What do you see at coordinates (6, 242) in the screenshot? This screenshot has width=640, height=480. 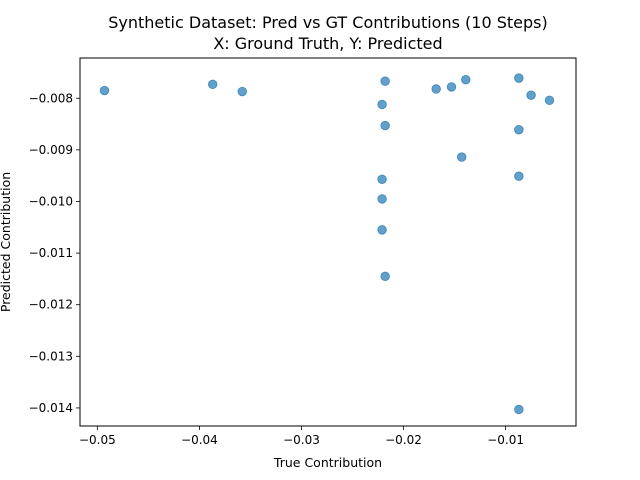 I see `y-axis-label: Predicted Contribution` at bounding box center [6, 242].